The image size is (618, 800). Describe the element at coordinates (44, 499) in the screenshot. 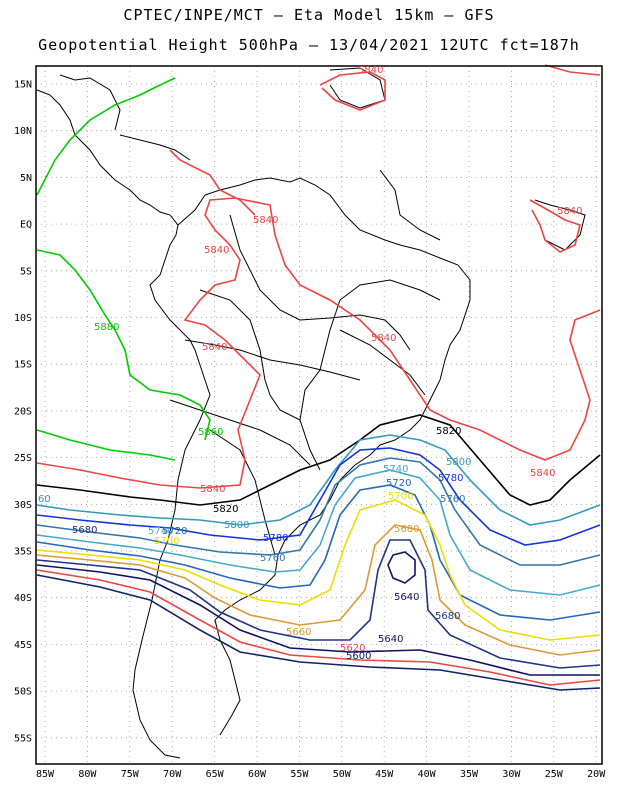

I see `label-60-edge: 60` at that location.